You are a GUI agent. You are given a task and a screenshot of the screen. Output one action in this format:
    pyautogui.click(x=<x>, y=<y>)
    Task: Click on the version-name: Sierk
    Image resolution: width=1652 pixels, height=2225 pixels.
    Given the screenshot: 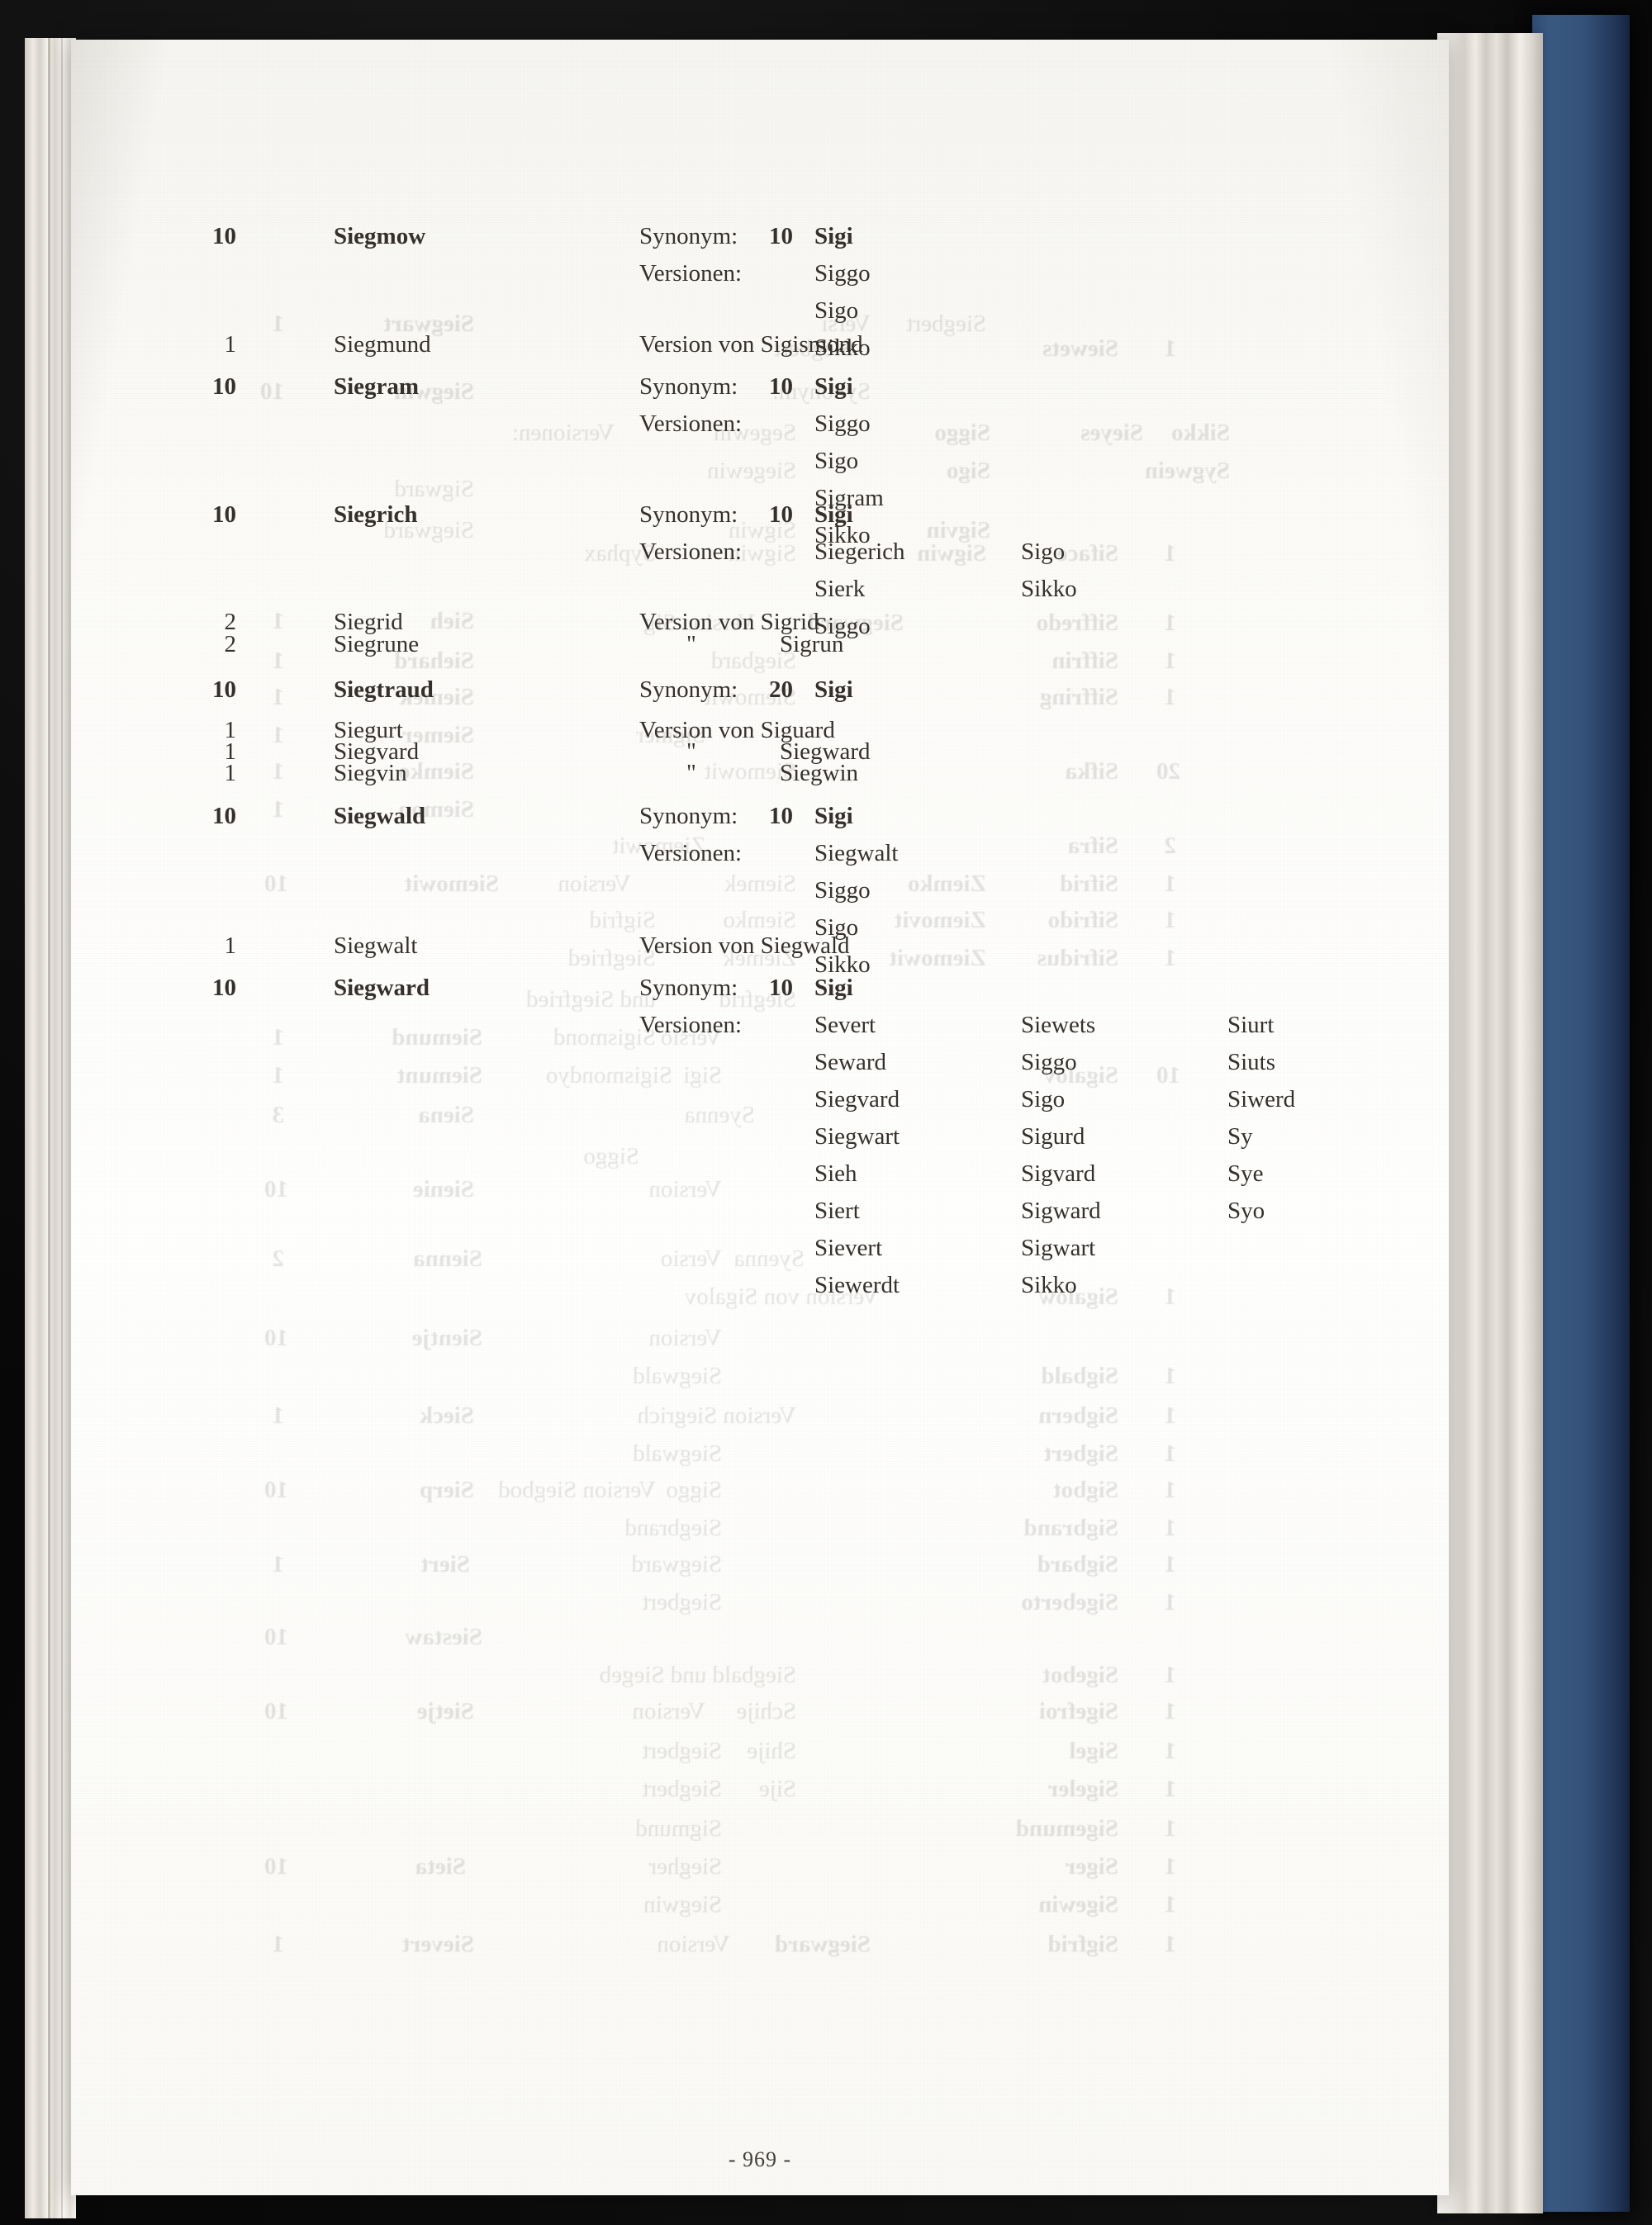 What is the action you would take?
    pyautogui.click(x=840, y=589)
    